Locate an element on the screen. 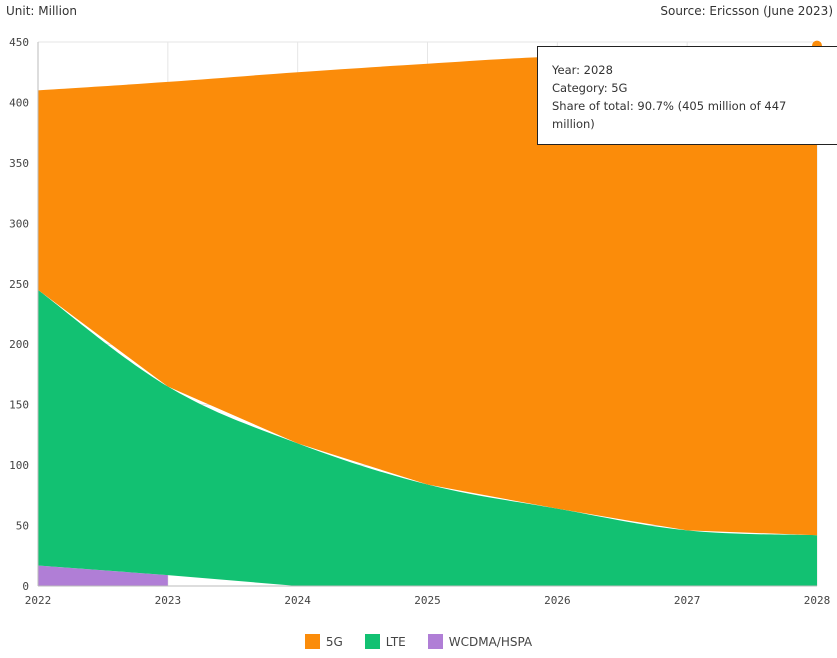 The width and height of the screenshot is (837, 658). y-tick-label: 100 is located at coordinates (19, 465).